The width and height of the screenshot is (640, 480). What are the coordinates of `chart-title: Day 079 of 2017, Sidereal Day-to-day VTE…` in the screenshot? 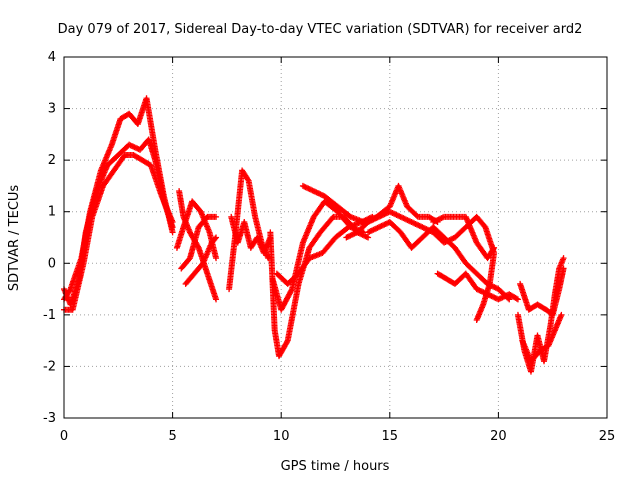 It's located at (320, 29).